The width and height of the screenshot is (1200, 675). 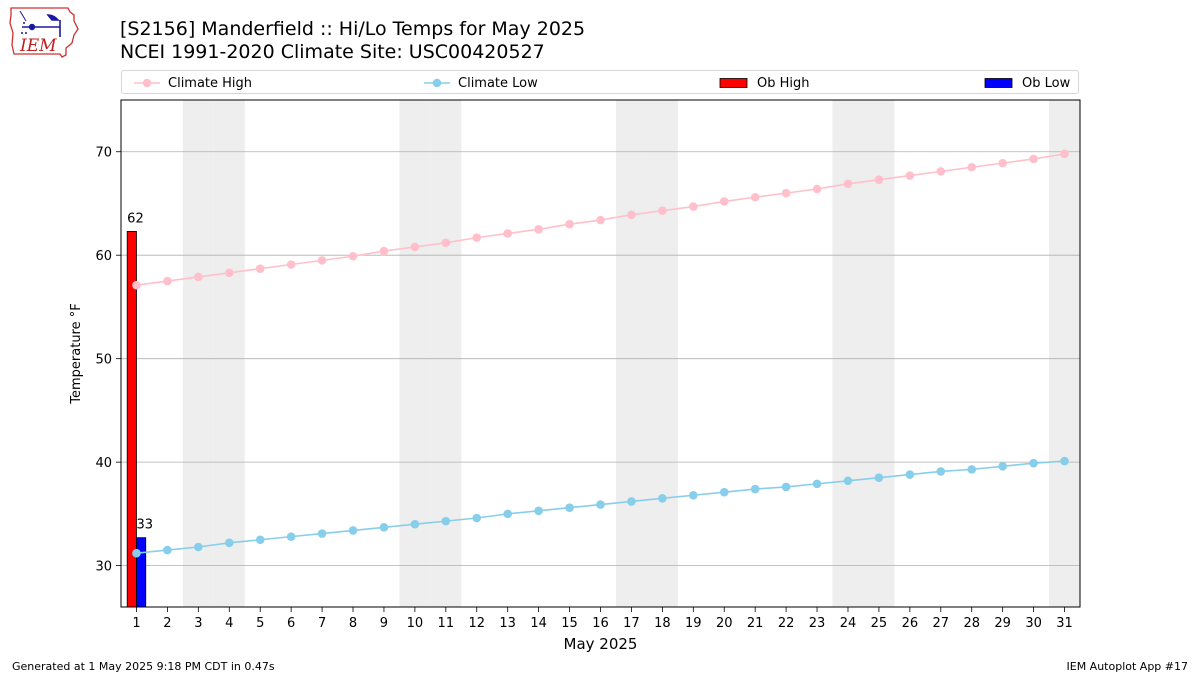 What do you see at coordinates (103, 463) in the screenshot?
I see `y-tick-label-40: 40` at bounding box center [103, 463].